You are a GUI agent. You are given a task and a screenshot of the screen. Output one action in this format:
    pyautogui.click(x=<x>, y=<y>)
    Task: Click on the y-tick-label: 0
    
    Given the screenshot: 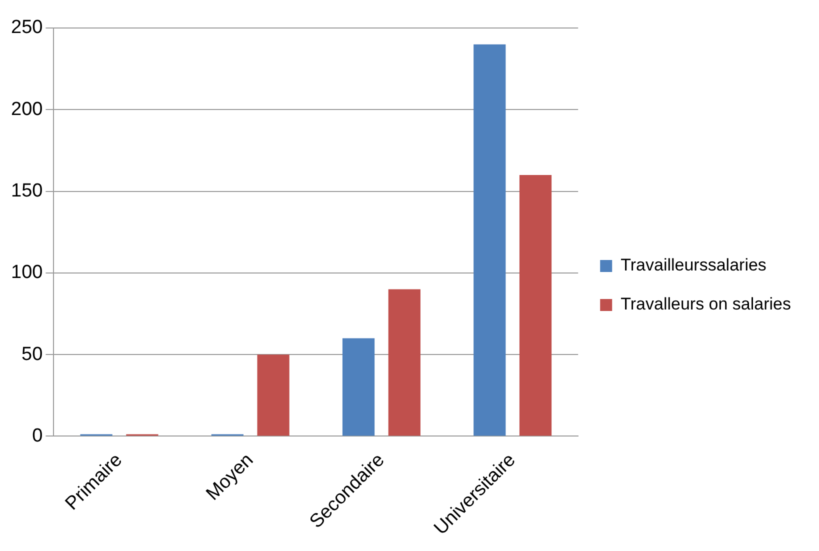 What is the action you would take?
    pyautogui.click(x=37, y=435)
    